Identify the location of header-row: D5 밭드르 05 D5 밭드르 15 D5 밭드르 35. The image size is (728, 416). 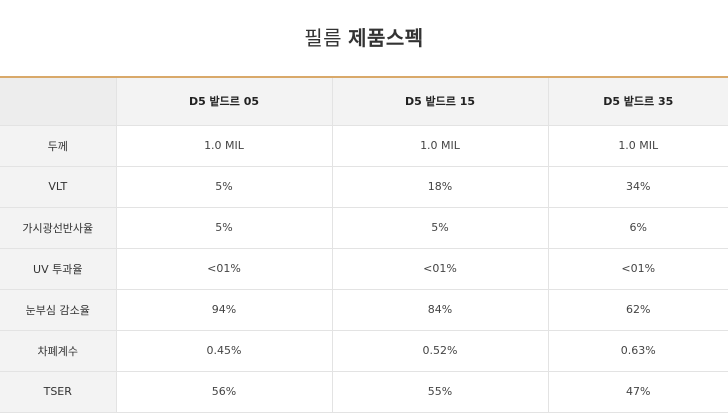
(364, 102).